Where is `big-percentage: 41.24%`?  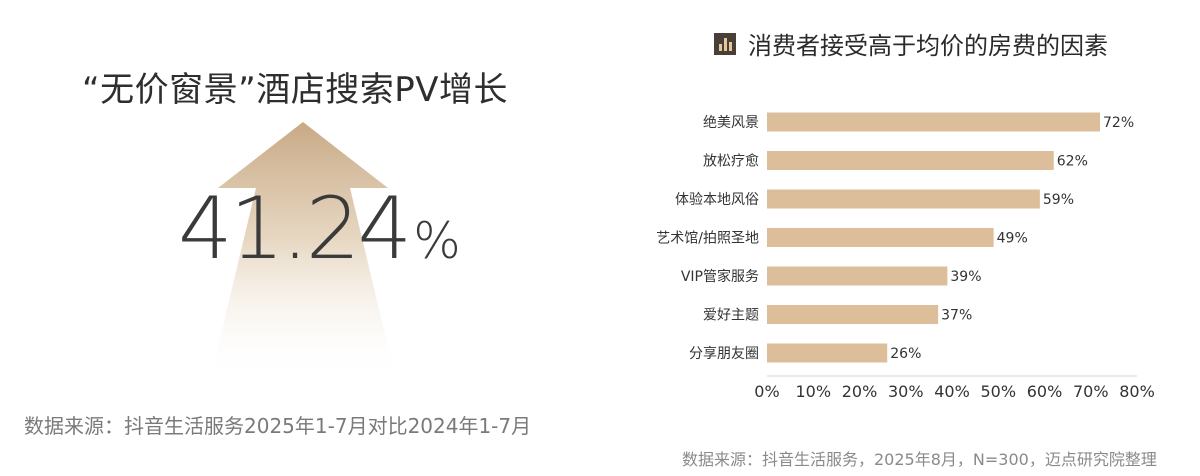
big-percentage: 41.24% is located at coordinates (319, 229).